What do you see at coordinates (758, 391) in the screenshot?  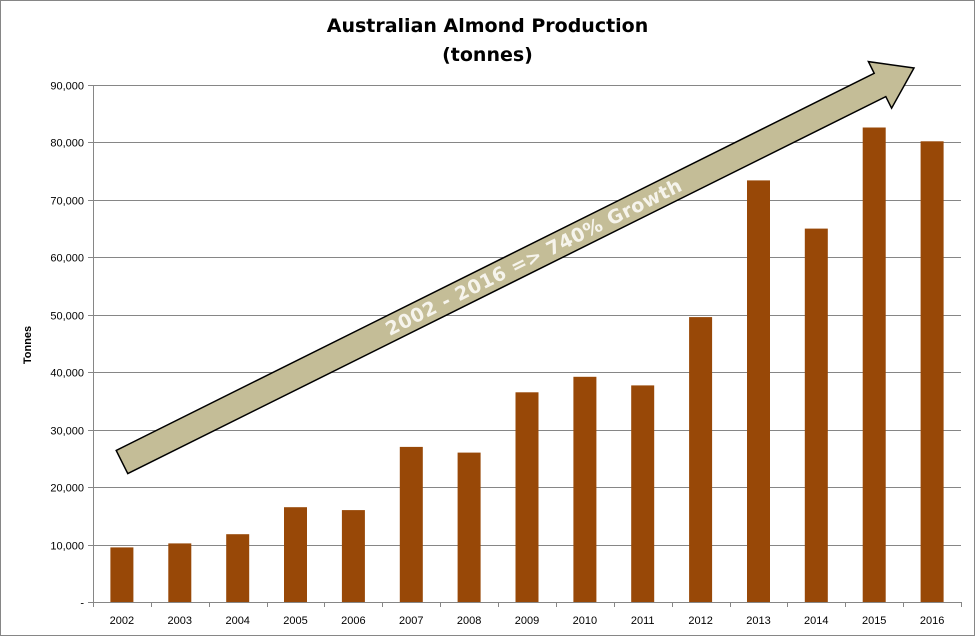 I see `bar-2013` at bounding box center [758, 391].